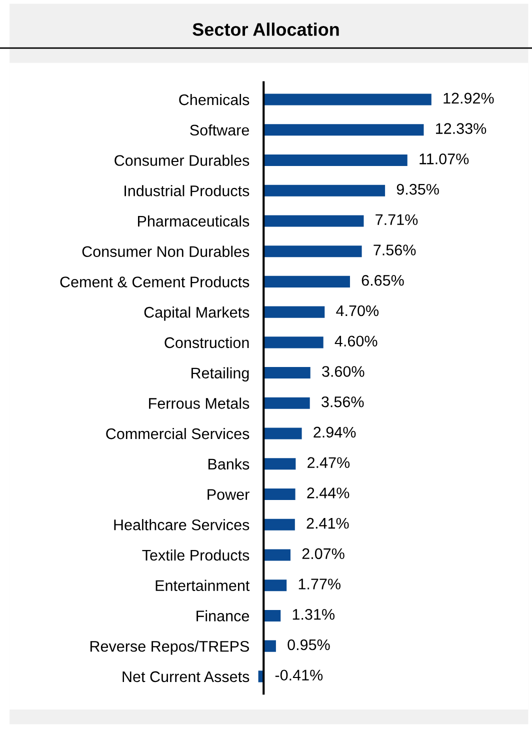 This screenshot has width=532, height=739. I want to click on data-label: 2.94%, so click(335, 432).